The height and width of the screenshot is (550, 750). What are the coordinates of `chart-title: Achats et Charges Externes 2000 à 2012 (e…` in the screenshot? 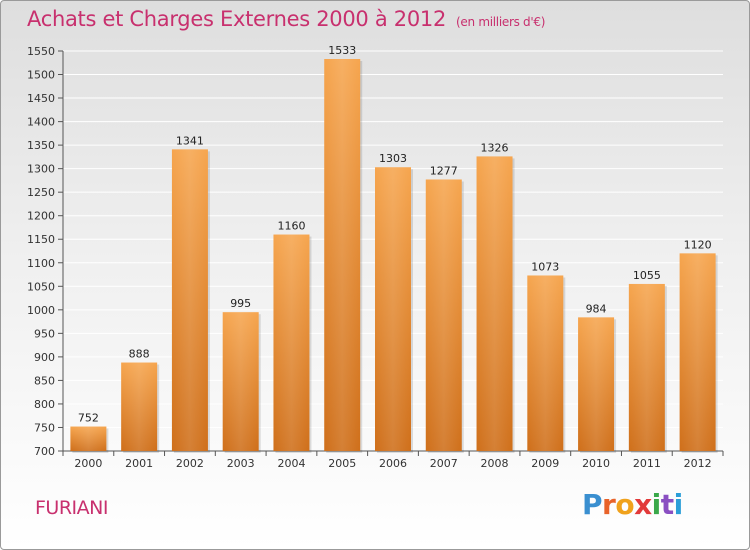 It's located at (286, 19).